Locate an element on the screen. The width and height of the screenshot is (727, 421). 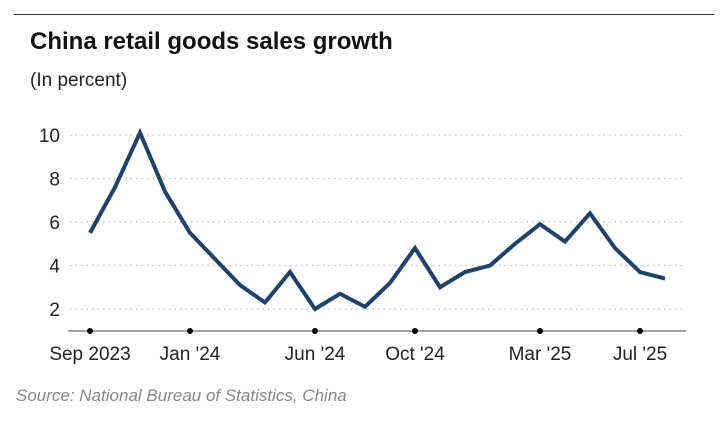
y-tick-label: 2 is located at coordinates (54, 310).